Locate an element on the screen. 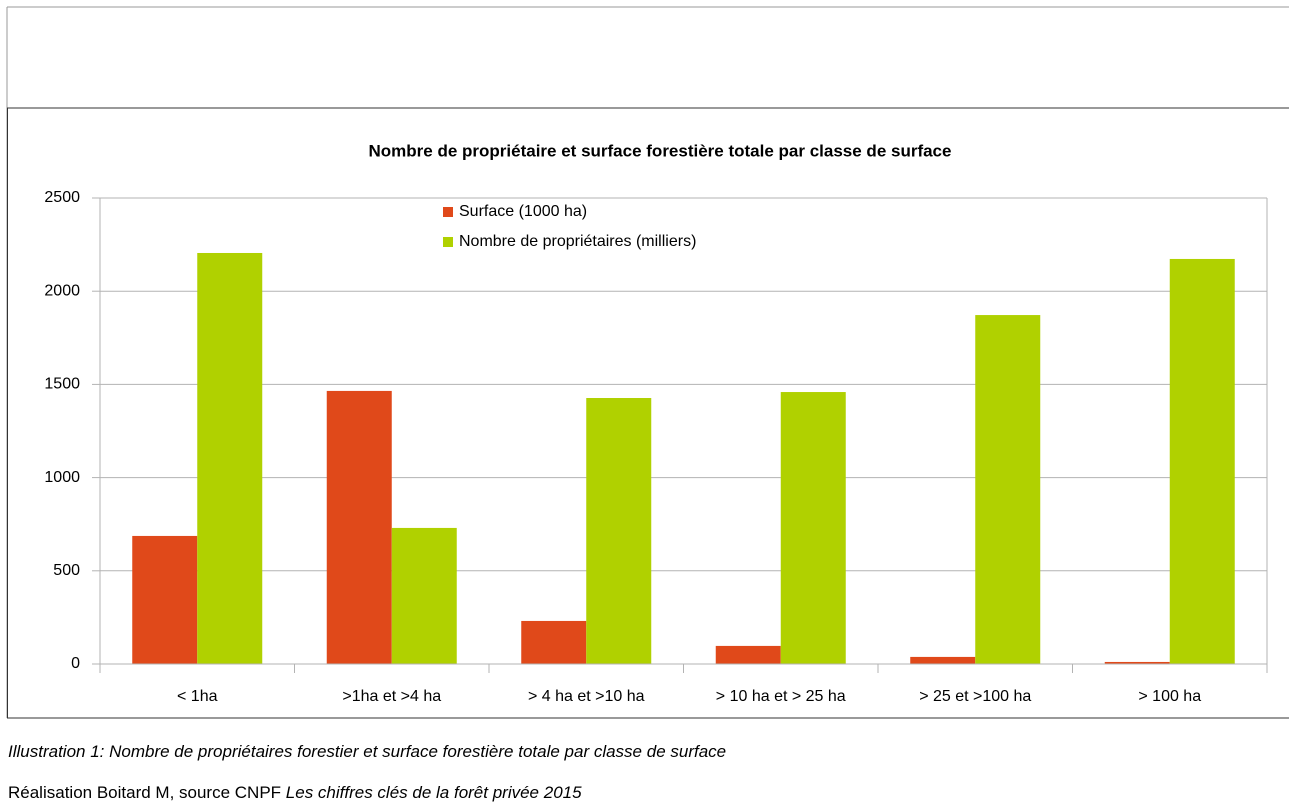 The width and height of the screenshot is (1289, 809). y-tick-label: 1500 is located at coordinates (62, 384).